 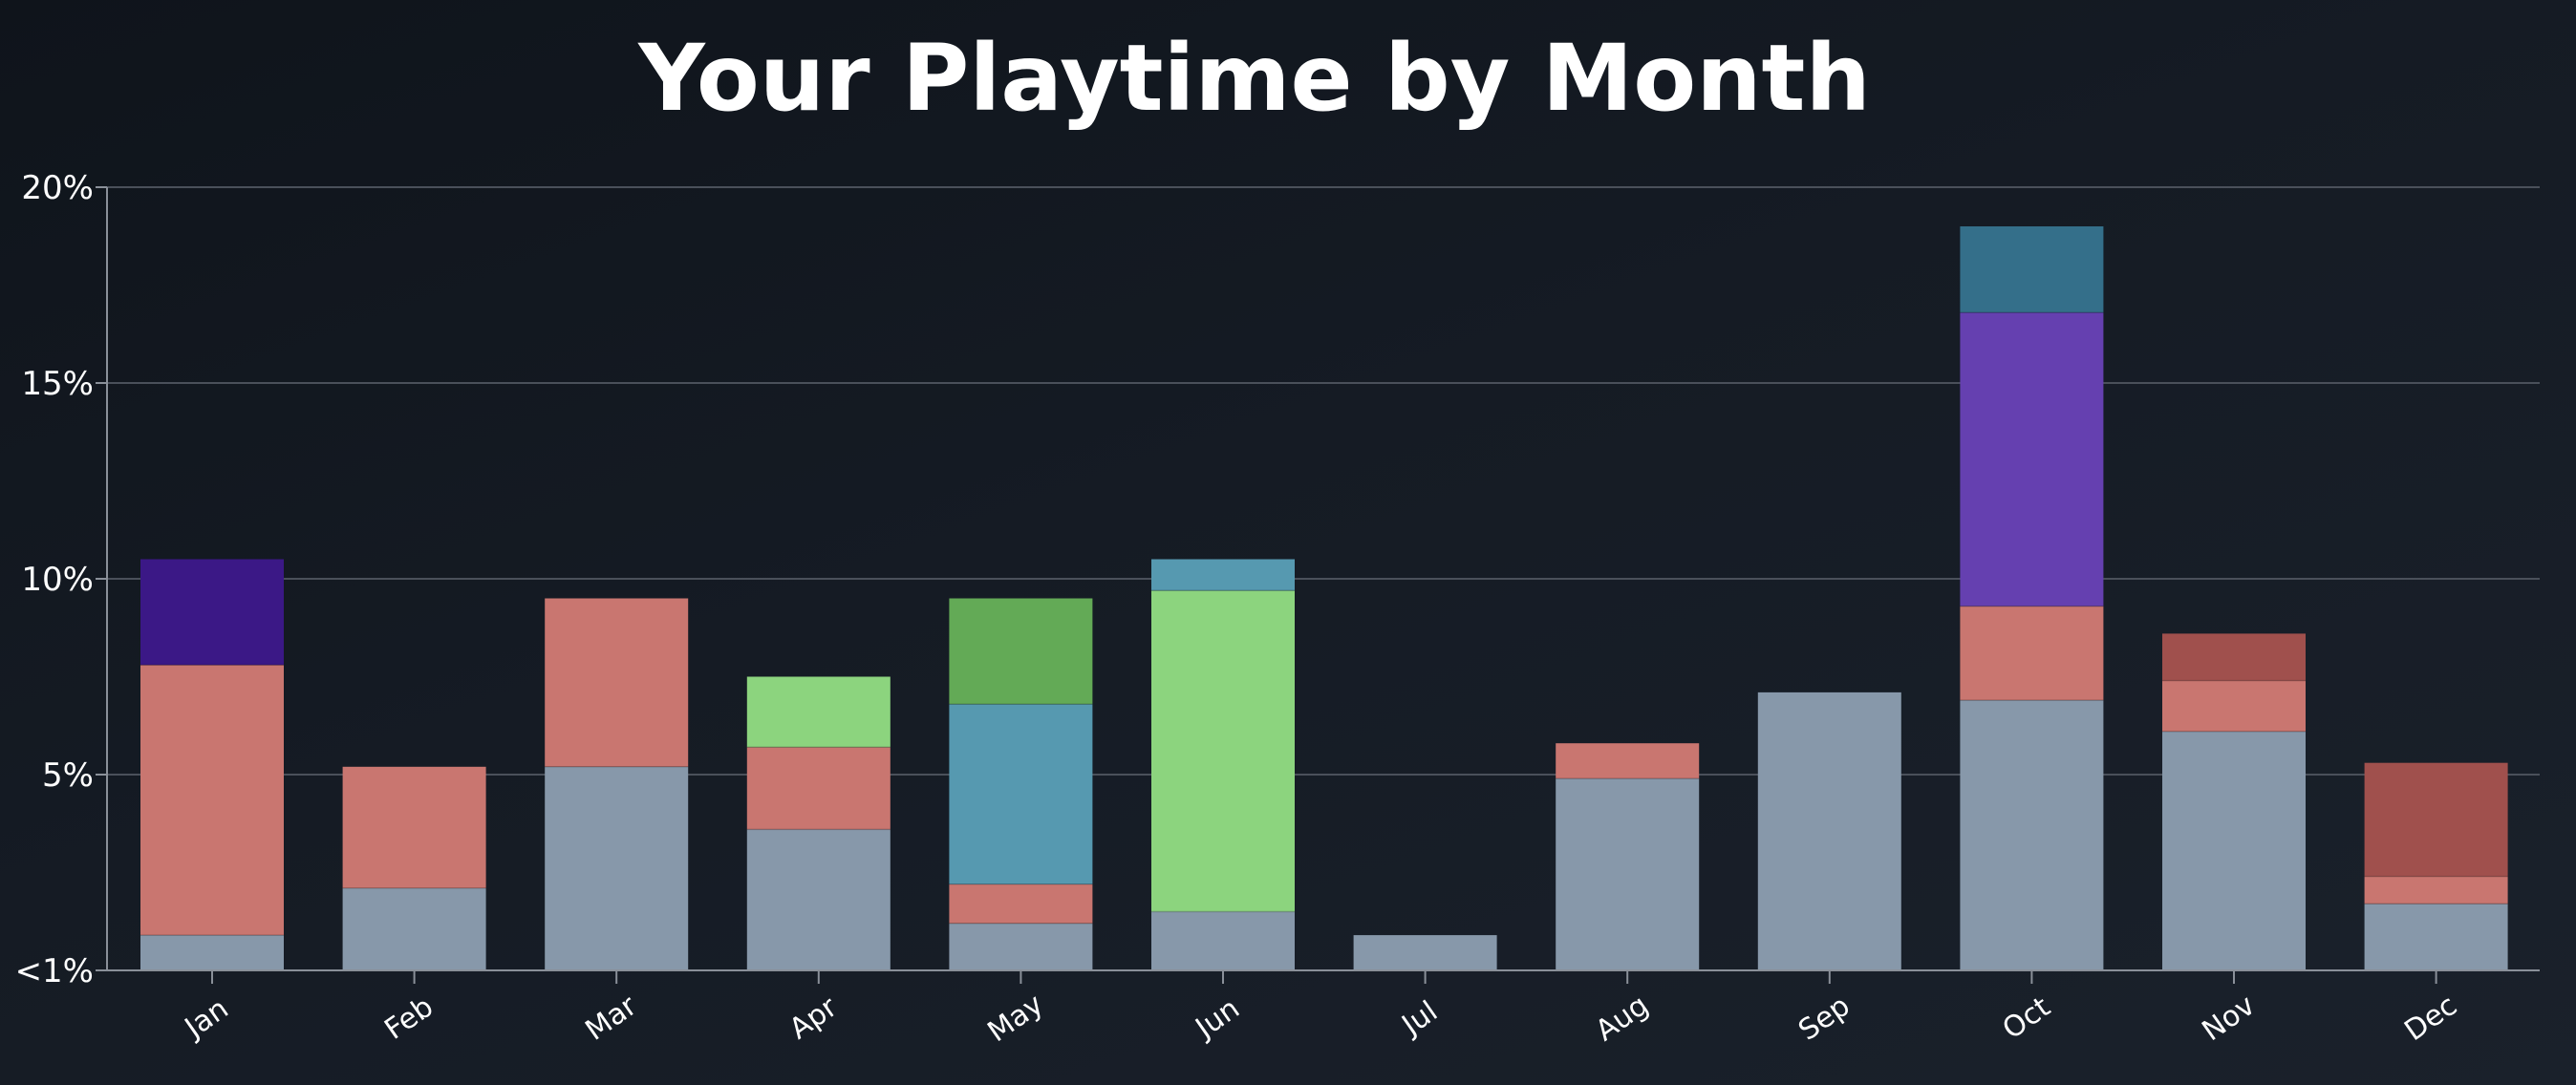 What do you see at coordinates (1016, 1019) in the screenshot?
I see `x-tick-label: May` at bounding box center [1016, 1019].